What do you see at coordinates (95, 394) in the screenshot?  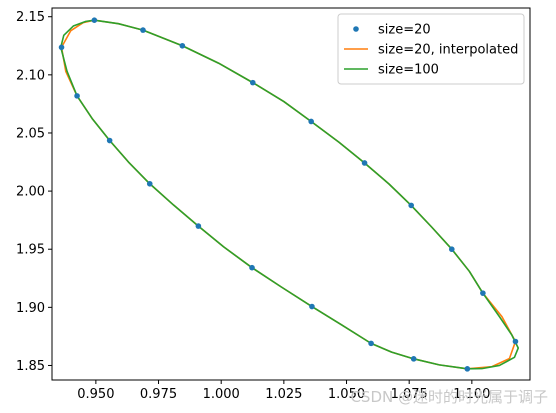 I see `x-tick-label: 0.950` at bounding box center [95, 394].